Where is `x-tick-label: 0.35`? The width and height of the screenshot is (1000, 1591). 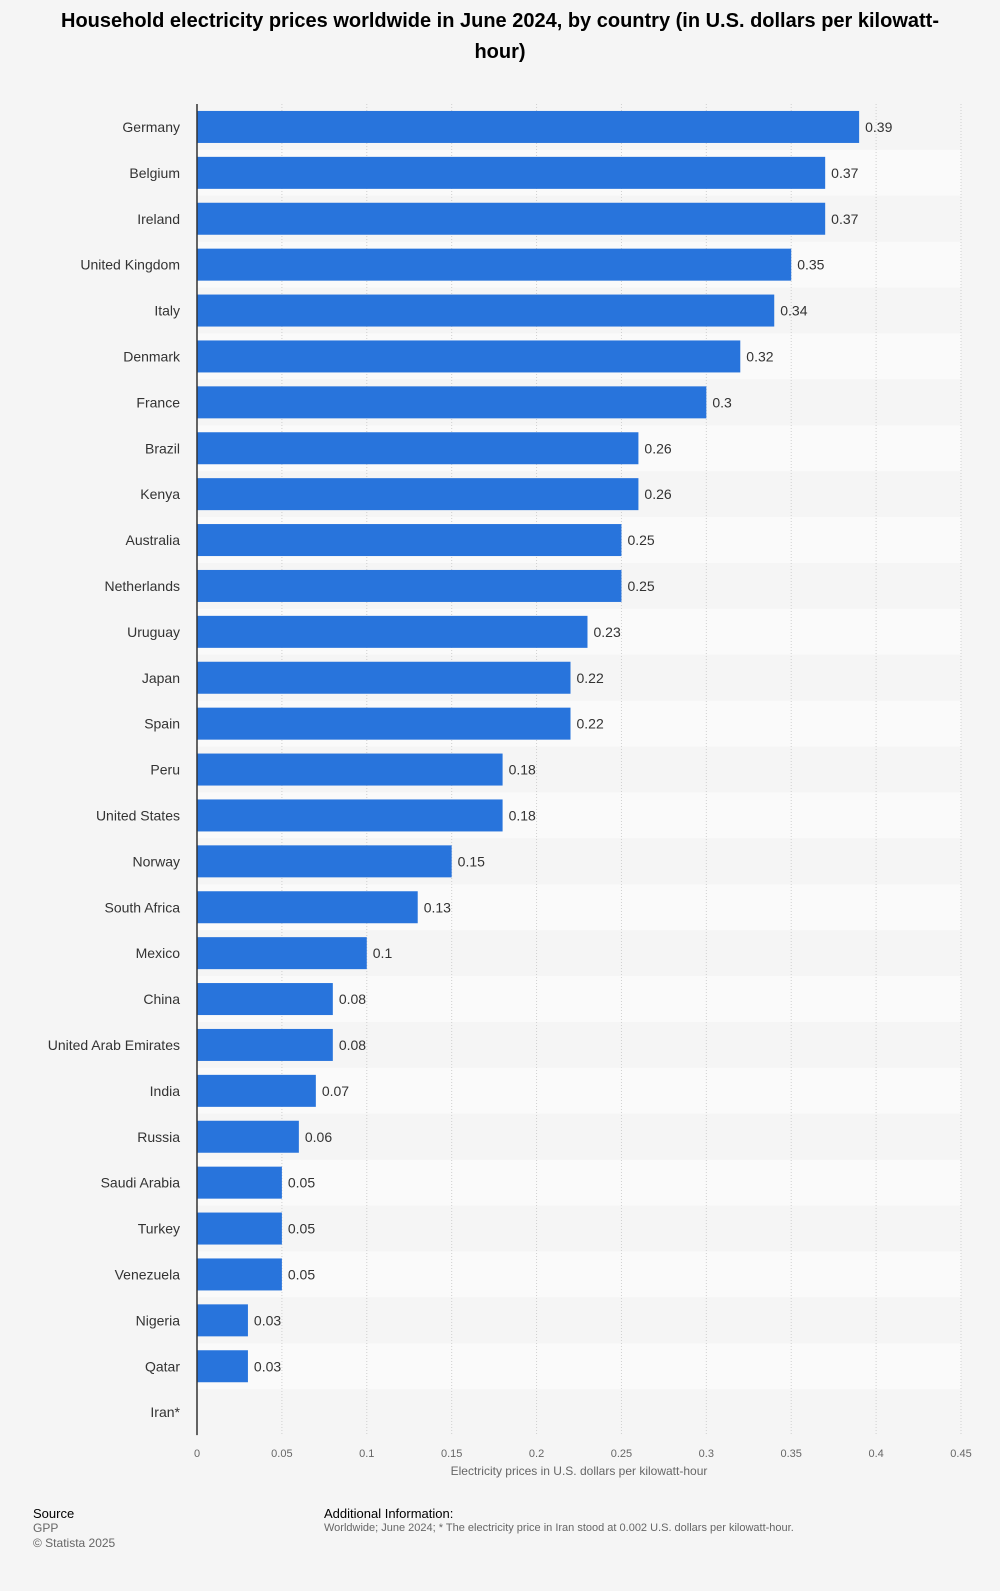
x-tick-label: 0.35 is located at coordinates (791, 1454).